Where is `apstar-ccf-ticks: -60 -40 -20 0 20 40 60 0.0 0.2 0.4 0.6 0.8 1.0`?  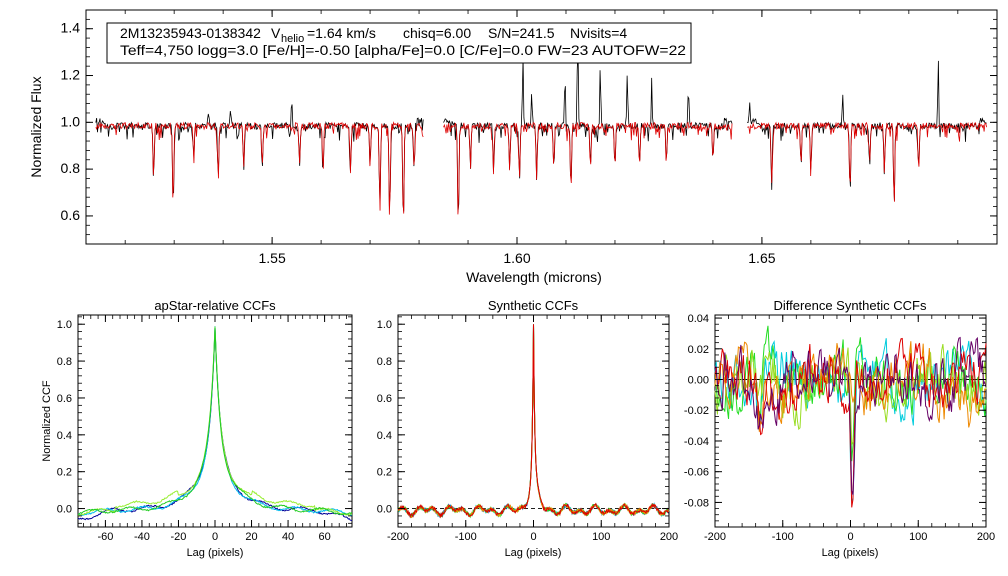
apstar-ccf-ticks: -60 -40 -20 0 20 40 60 0.0 0.2 0.4 0.6 0.8 1.0 is located at coordinates (204, 429).